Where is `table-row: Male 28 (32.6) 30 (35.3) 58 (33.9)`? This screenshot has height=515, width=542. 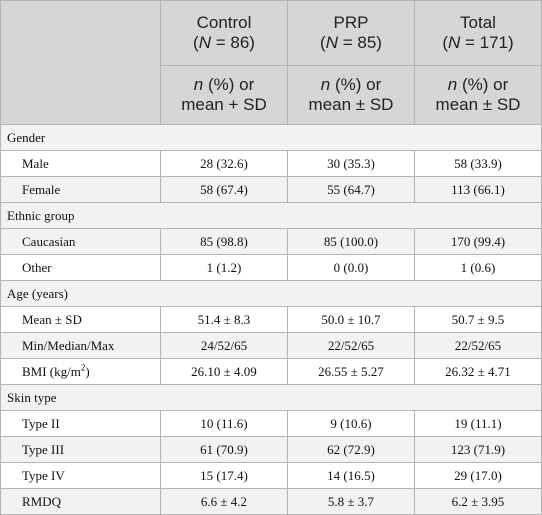
table-row: Male 28 (32.6) 30 (35.3) 58 (33.9) is located at coordinates (271, 163).